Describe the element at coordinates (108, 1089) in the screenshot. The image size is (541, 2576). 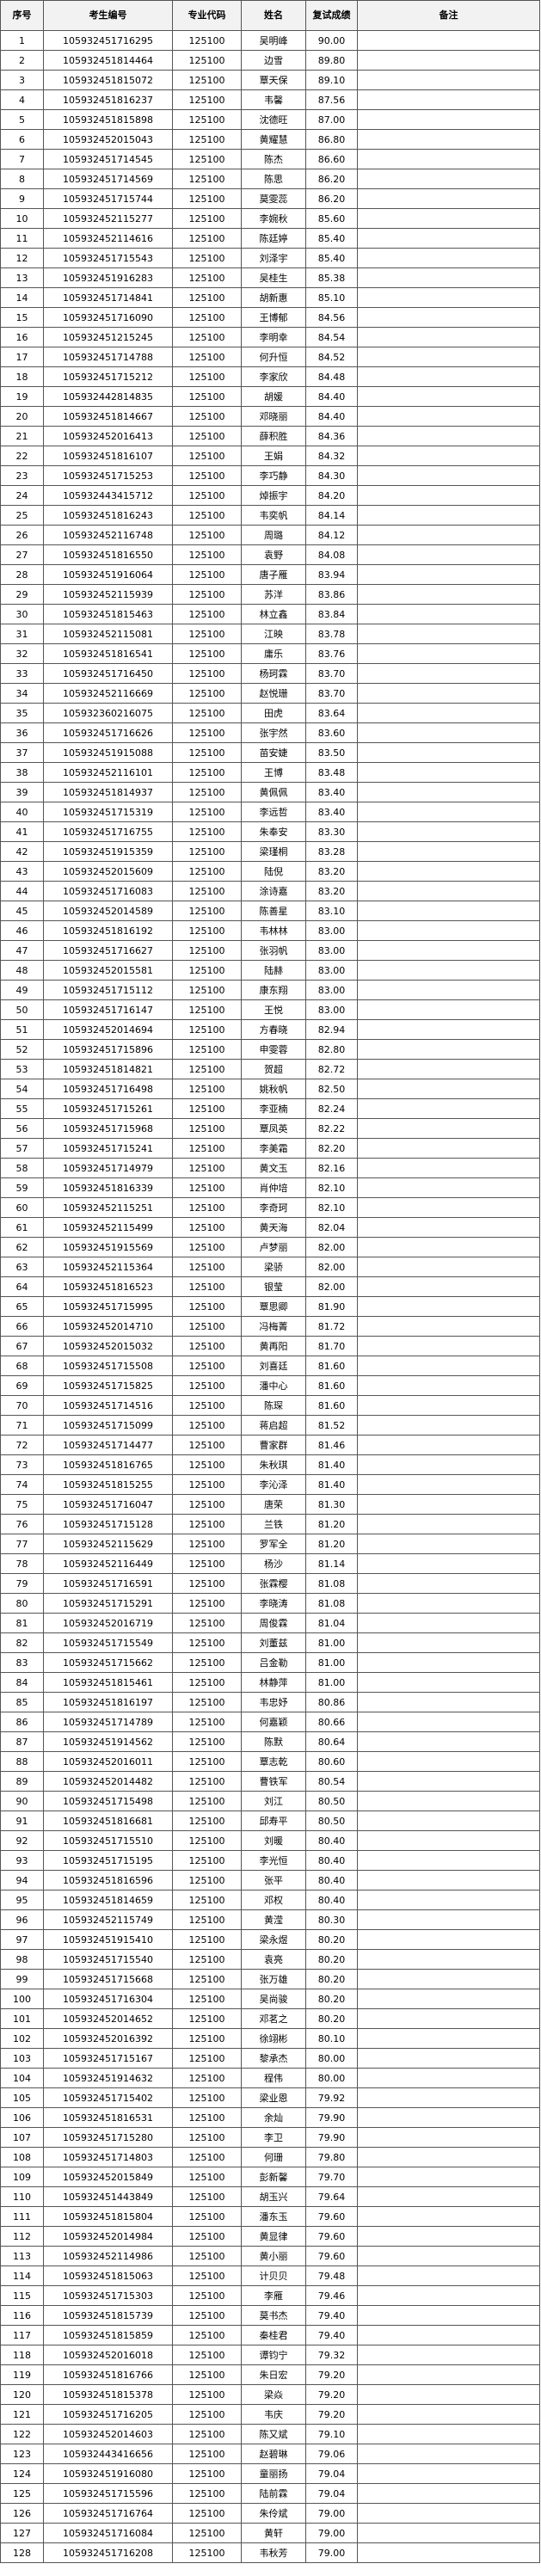
I see `table-cell: 105932451716498` at that location.